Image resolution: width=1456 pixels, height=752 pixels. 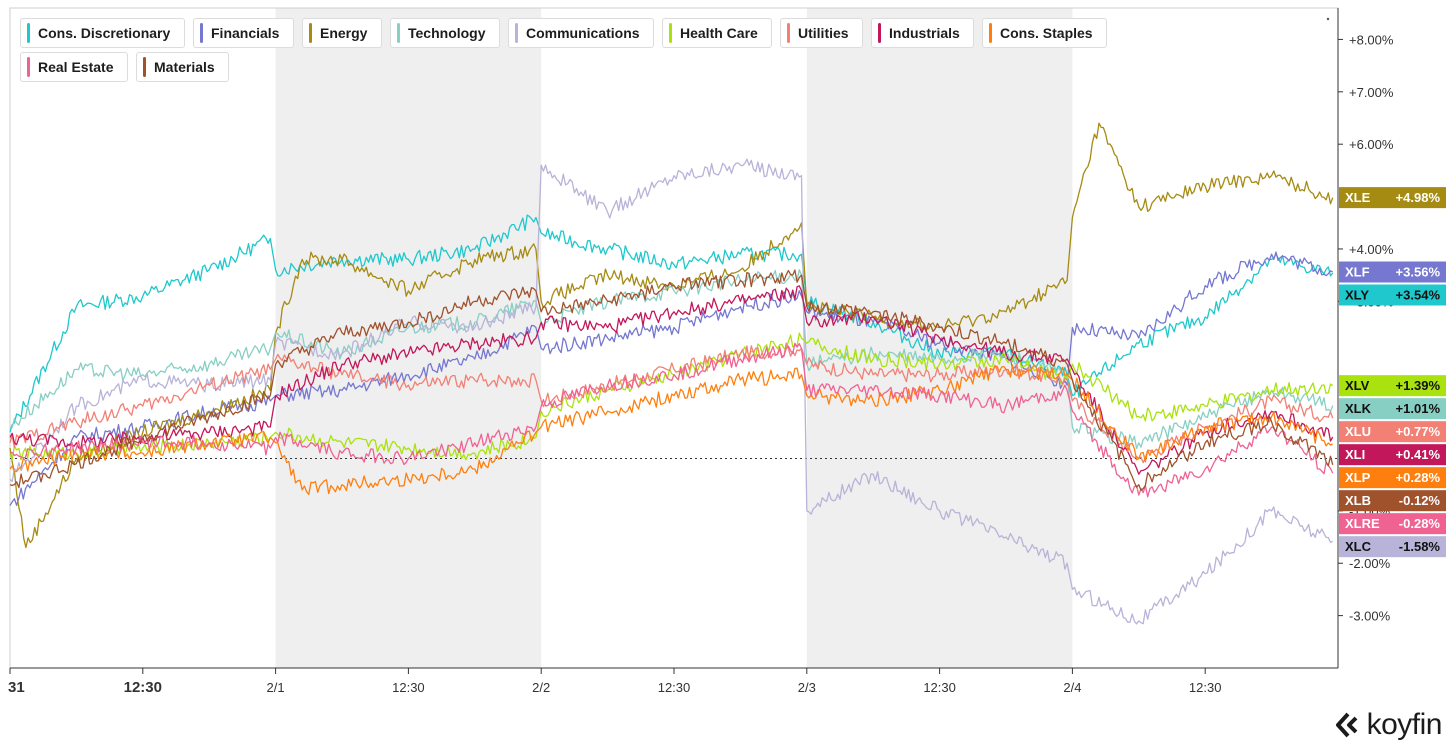 I want to click on badge-ticker: XLP, so click(x=1358, y=477).